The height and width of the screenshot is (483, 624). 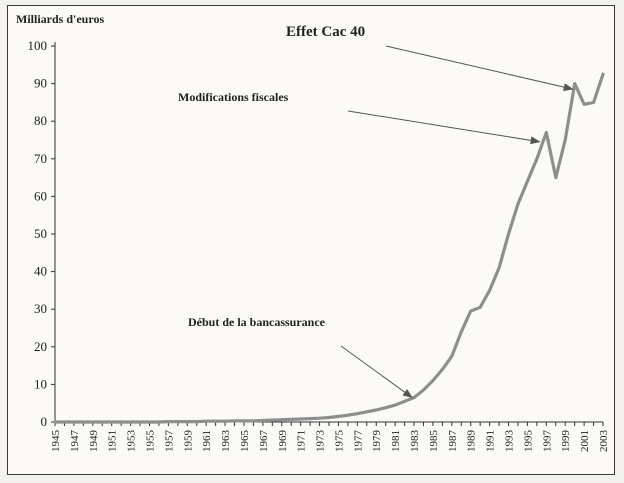 What do you see at coordinates (40, 308) in the screenshot?
I see `y-tick-label: 30` at bounding box center [40, 308].